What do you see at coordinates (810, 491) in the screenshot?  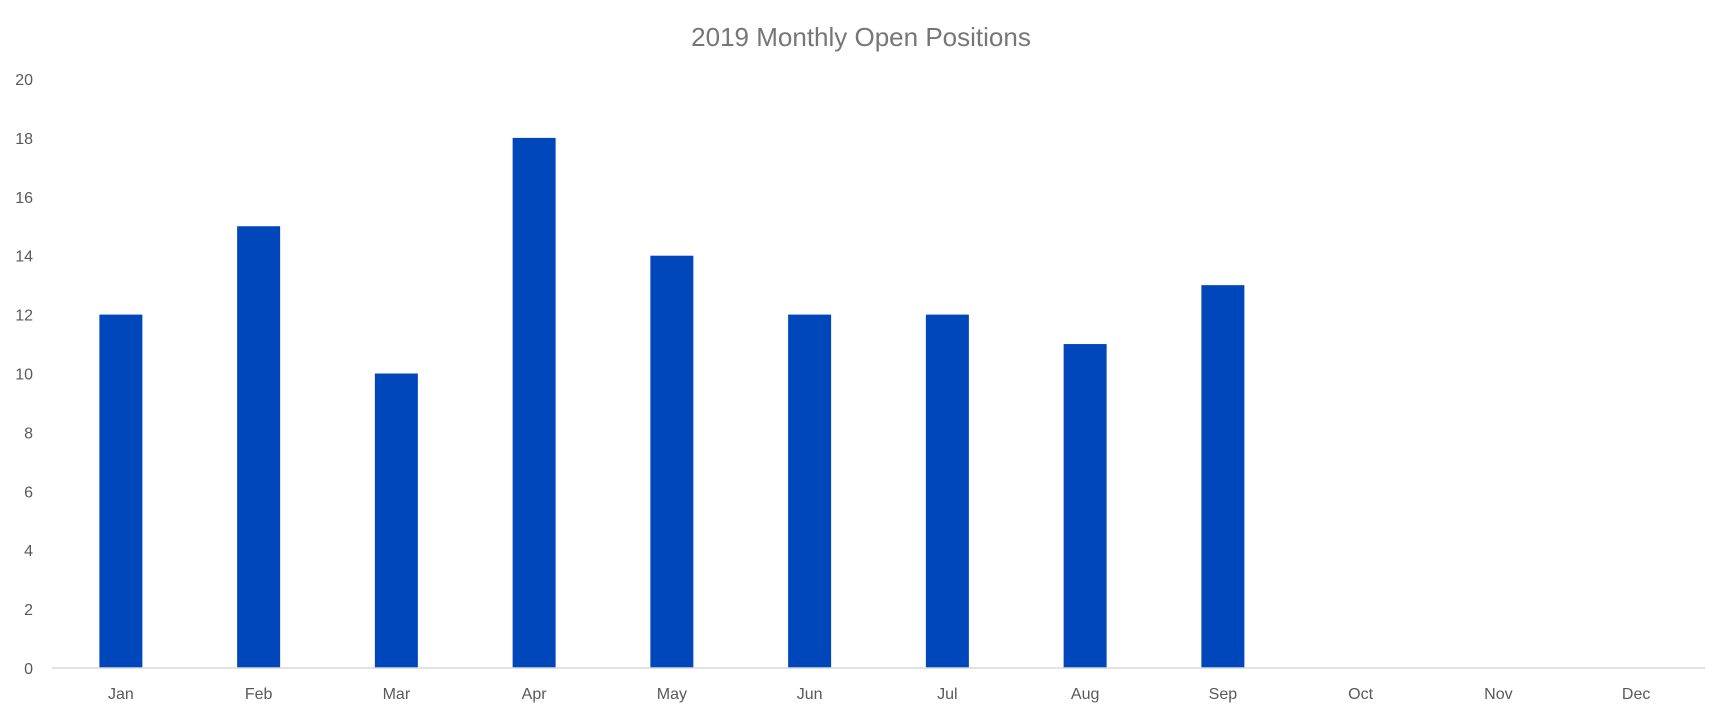 I see `bar-jun` at bounding box center [810, 491].